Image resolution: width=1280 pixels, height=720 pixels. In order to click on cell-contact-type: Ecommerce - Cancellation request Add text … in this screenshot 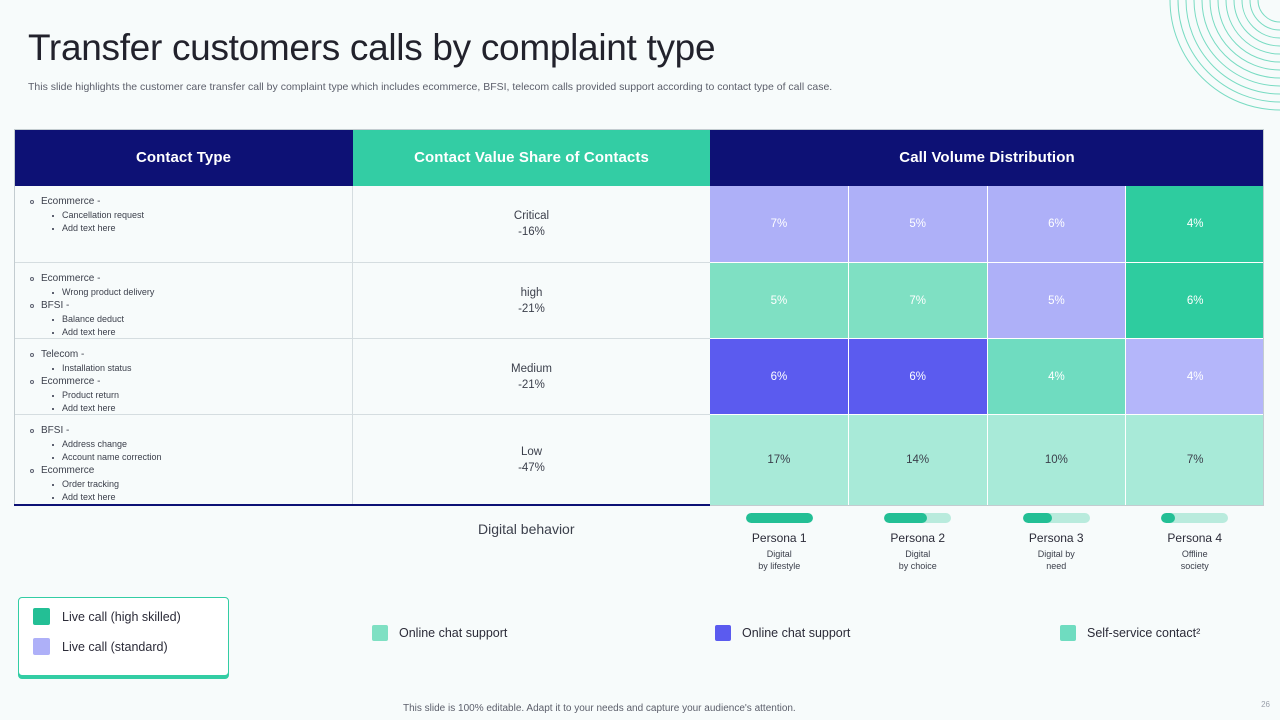, I will do `click(183, 224)`.